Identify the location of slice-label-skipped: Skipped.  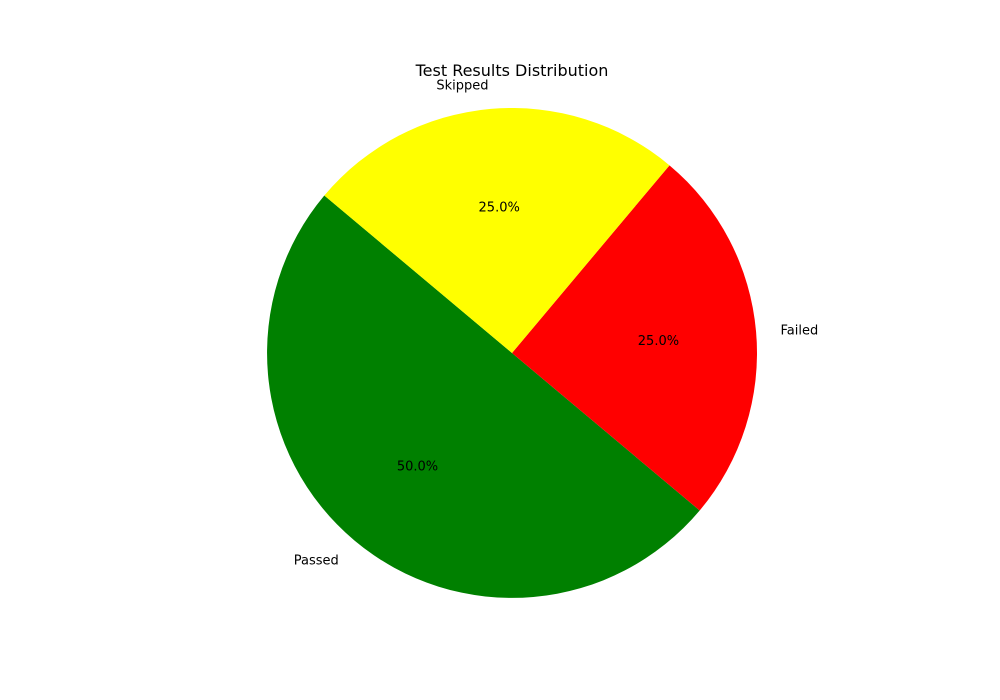
(462, 86).